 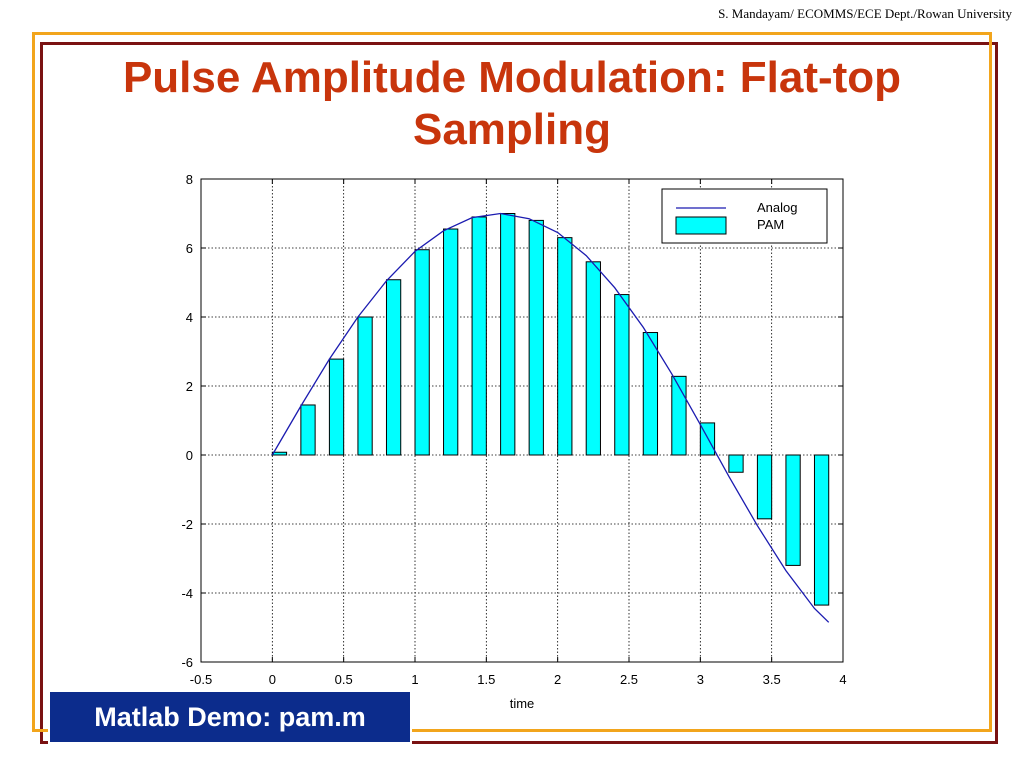 What do you see at coordinates (629, 679) in the screenshot?
I see `x-tick-label: 2.5` at bounding box center [629, 679].